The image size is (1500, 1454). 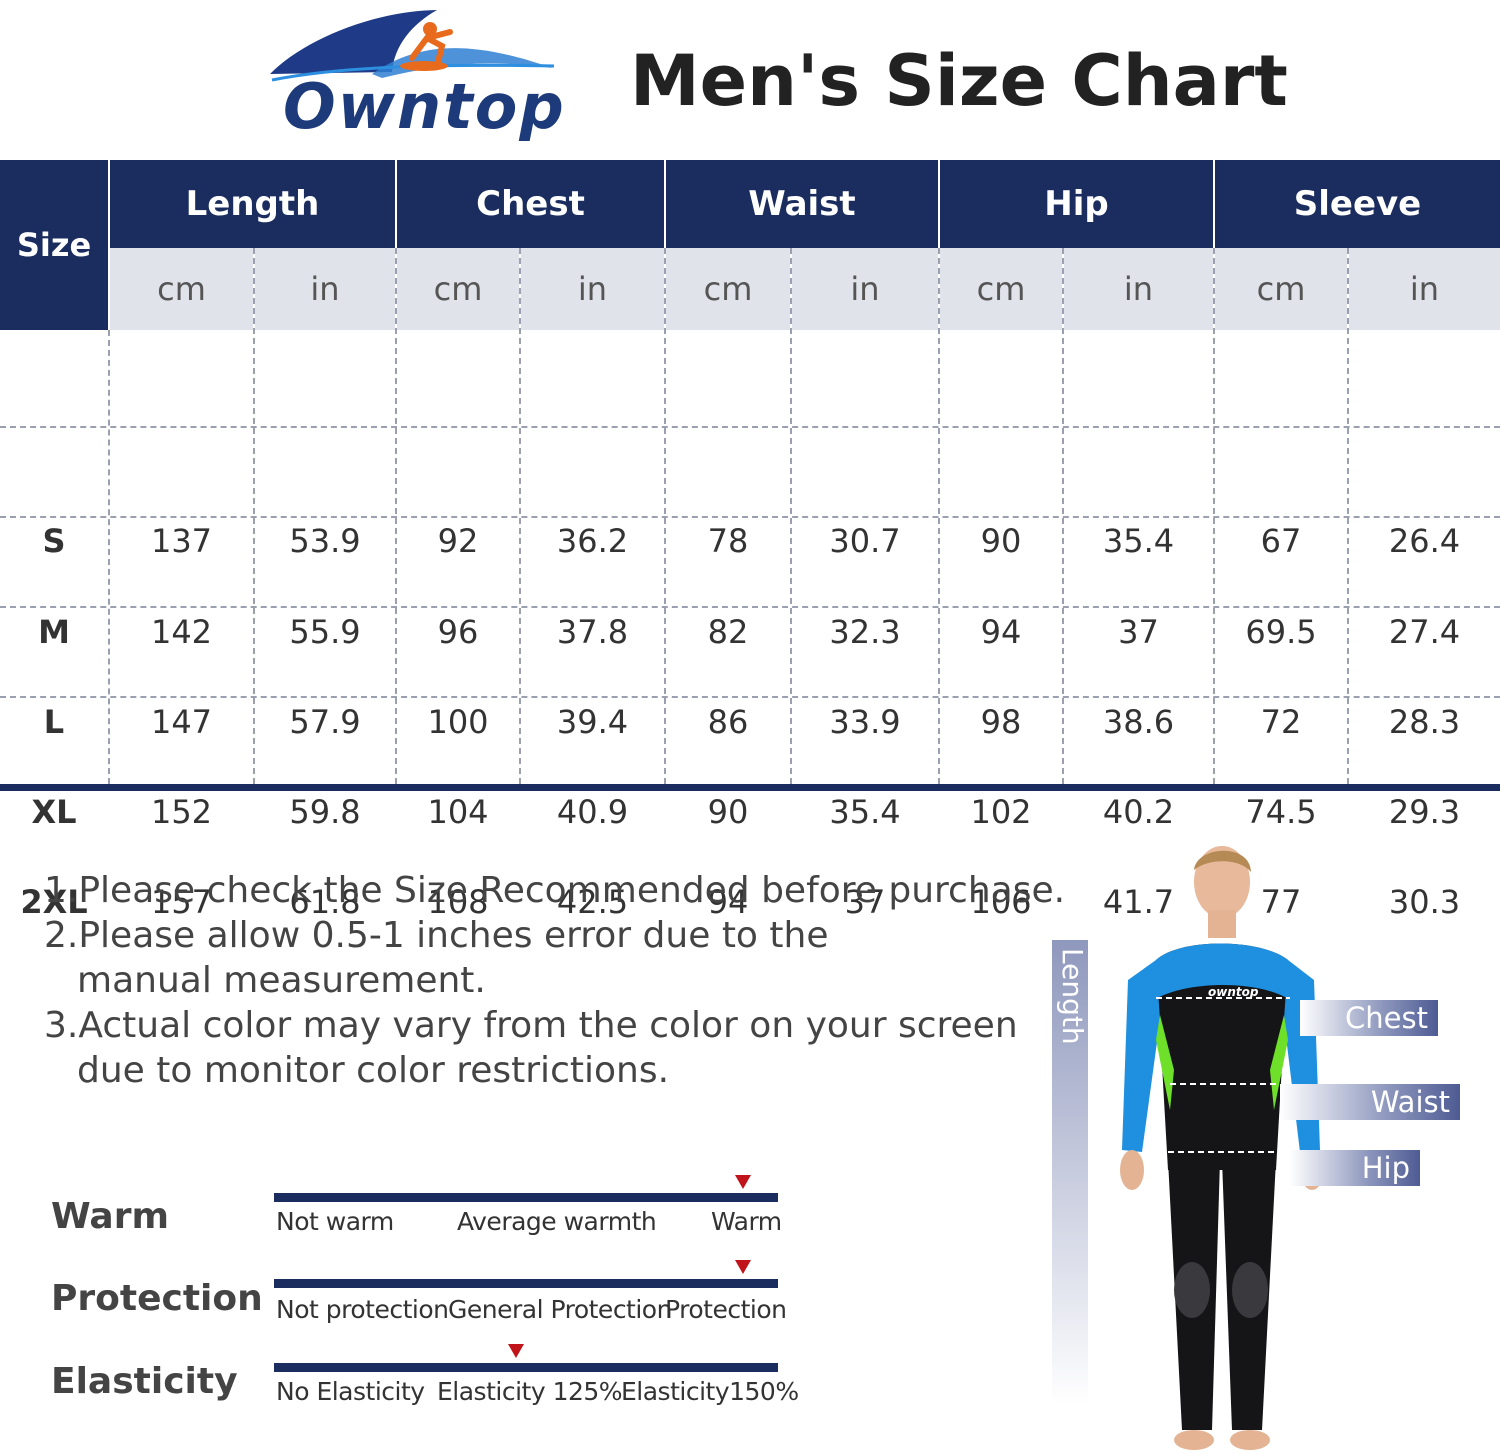 What do you see at coordinates (865, 541) in the screenshot?
I see `value-cell: 30.7` at bounding box center [865, 541].